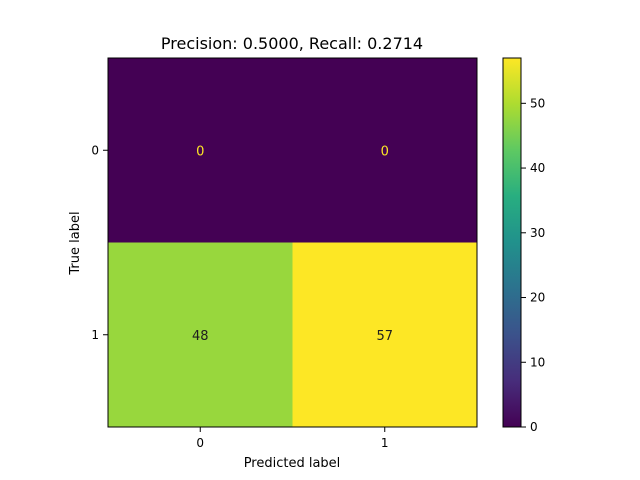 This screenshot has width=640, height=480. Describe the element at coordinates (537, 362) in the screenshot. I see `colorbar-tick-label: 10` at that location.